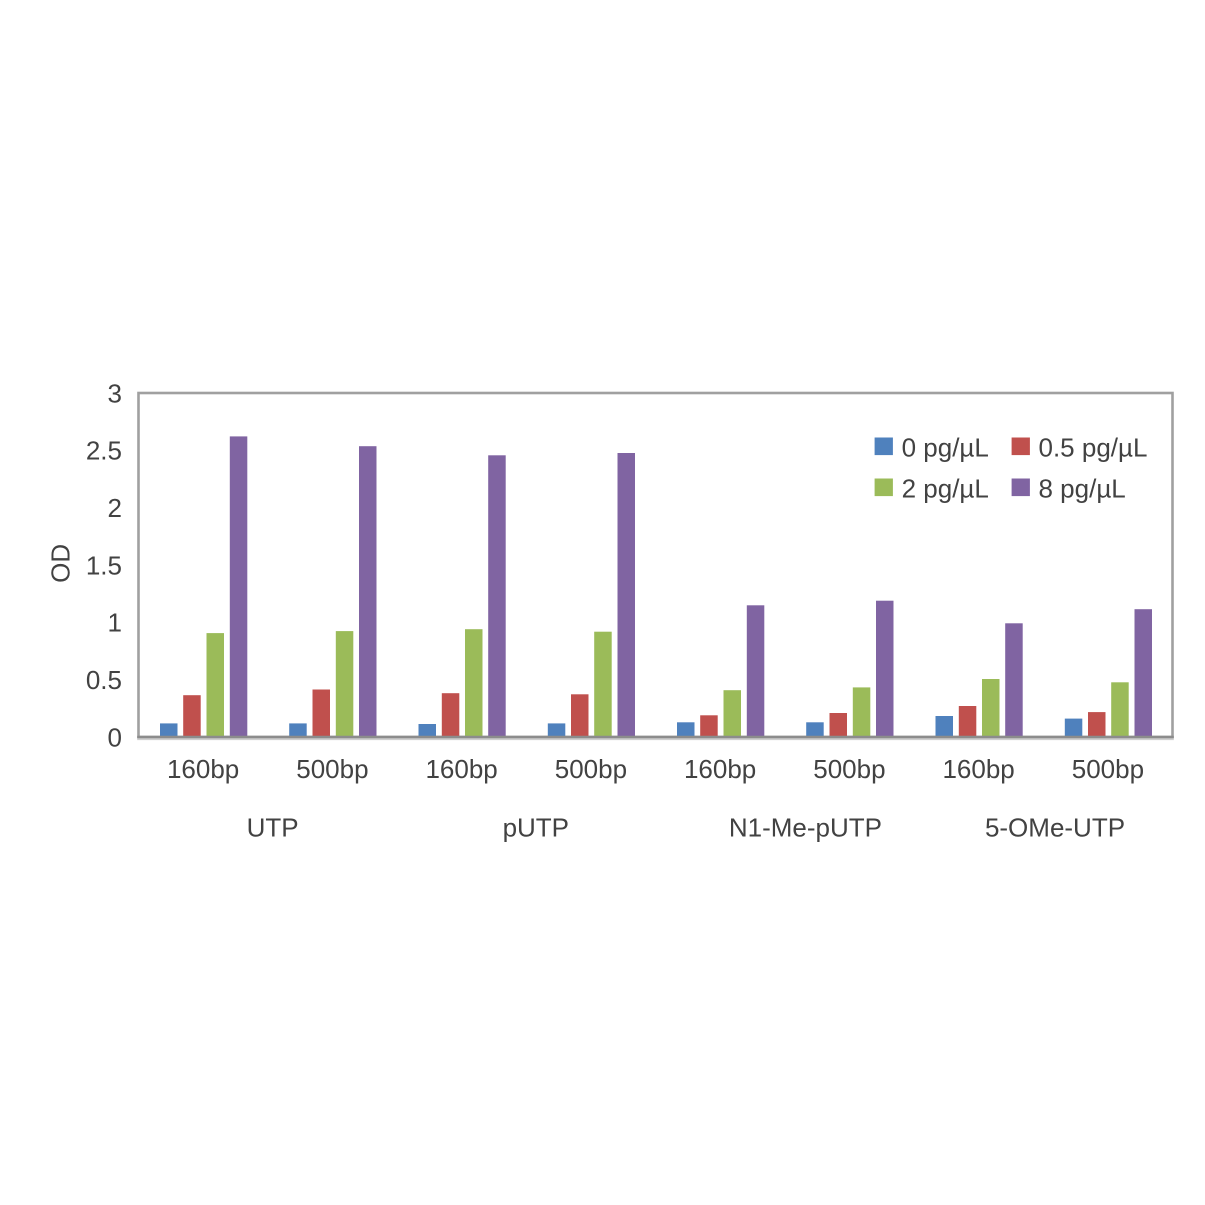  What do you see at coordinates (104, 451) in the screenshot?
I see `svg-text: 2.5` at bounding box center [104, 451].